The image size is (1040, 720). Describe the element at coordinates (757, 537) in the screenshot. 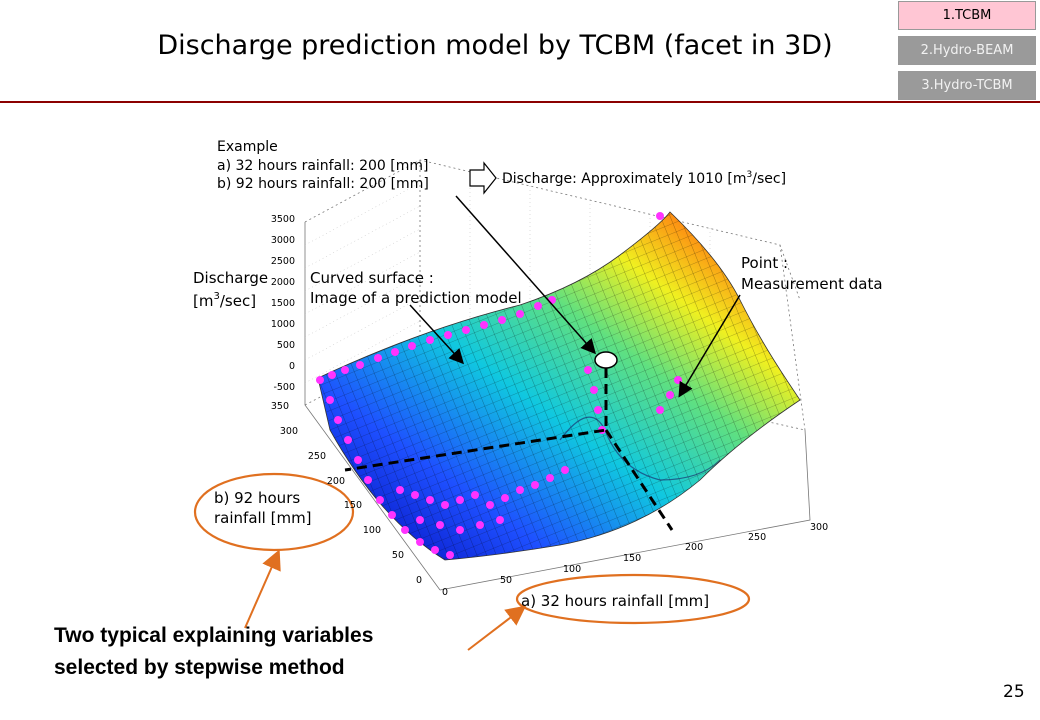

I see `x-tick: 250` at that location.